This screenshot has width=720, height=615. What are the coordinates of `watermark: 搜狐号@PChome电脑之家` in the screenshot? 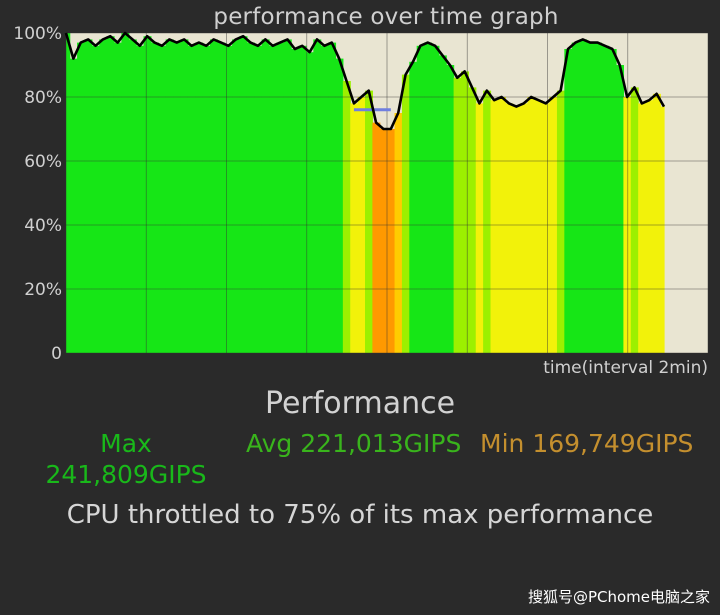 It's located at (618, 597).